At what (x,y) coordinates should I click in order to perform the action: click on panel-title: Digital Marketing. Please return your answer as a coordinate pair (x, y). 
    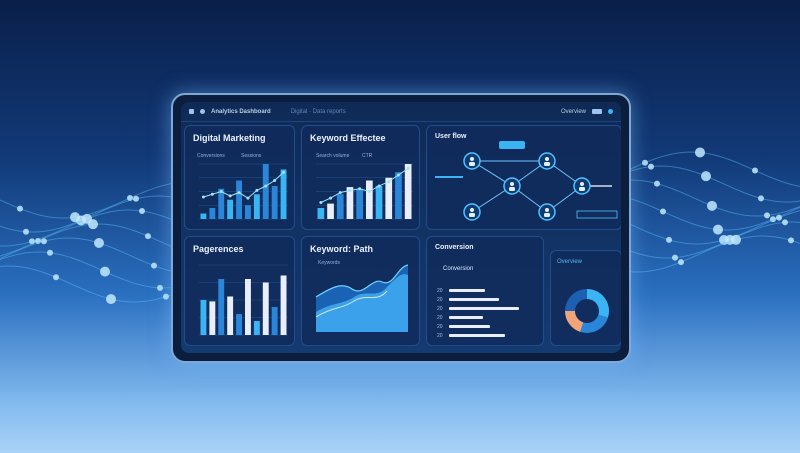
    Looking at the image, I should click on (229, 138).